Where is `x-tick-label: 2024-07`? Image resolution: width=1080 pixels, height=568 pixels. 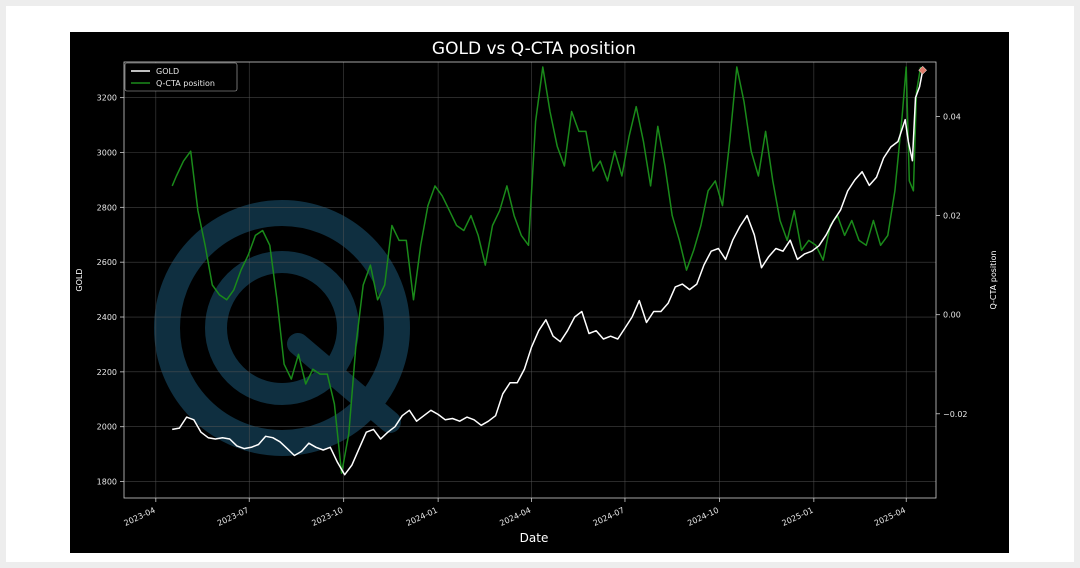 x-tick-label: 2024-07 is located at coordinates (609, 517).